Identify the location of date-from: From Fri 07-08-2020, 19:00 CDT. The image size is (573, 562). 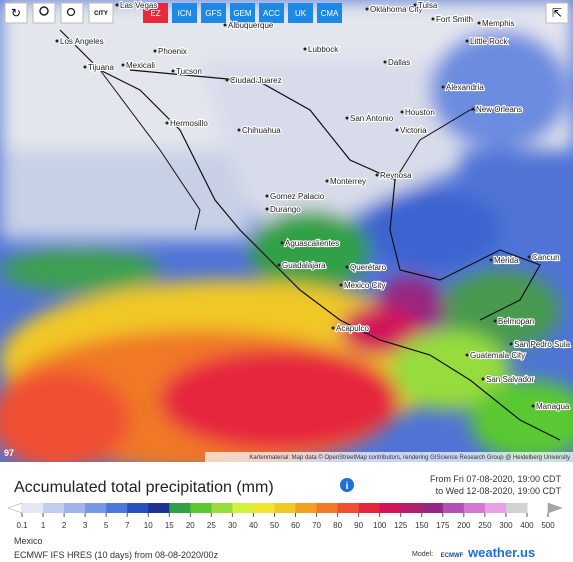
(496, 479).